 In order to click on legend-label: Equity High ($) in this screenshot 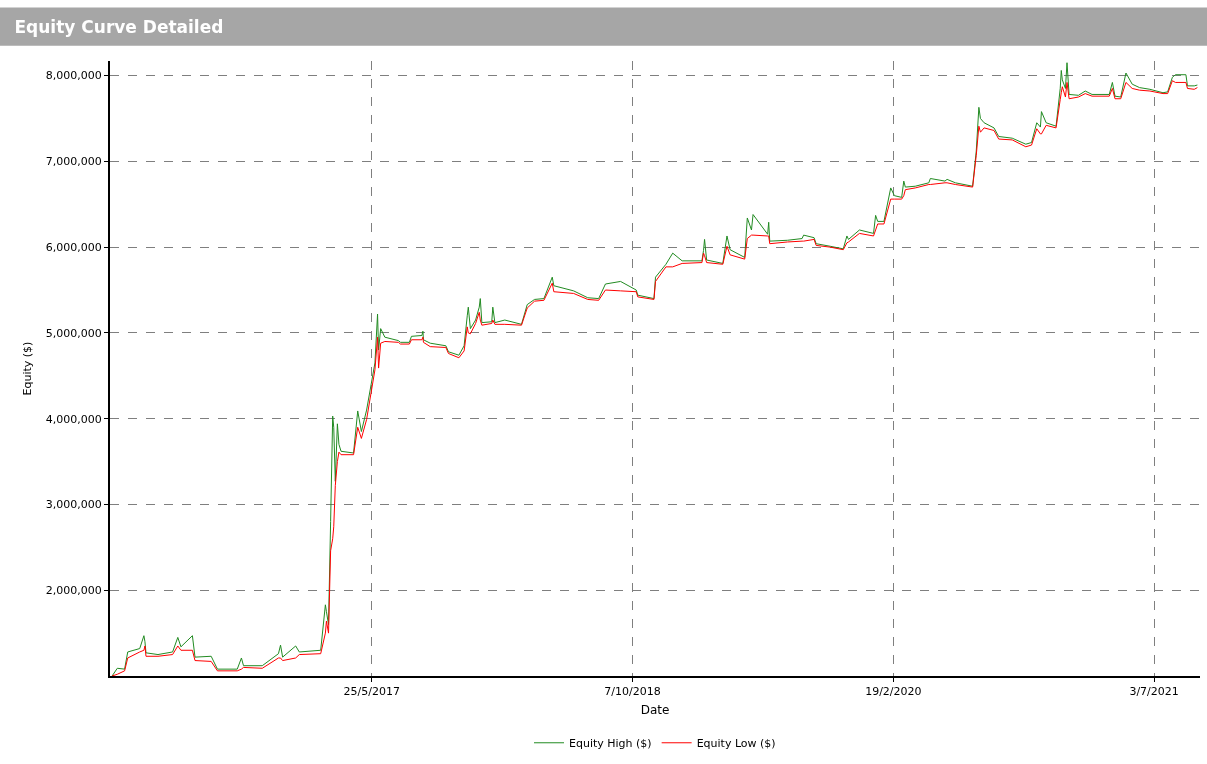, I will do `click(610, 744)`.